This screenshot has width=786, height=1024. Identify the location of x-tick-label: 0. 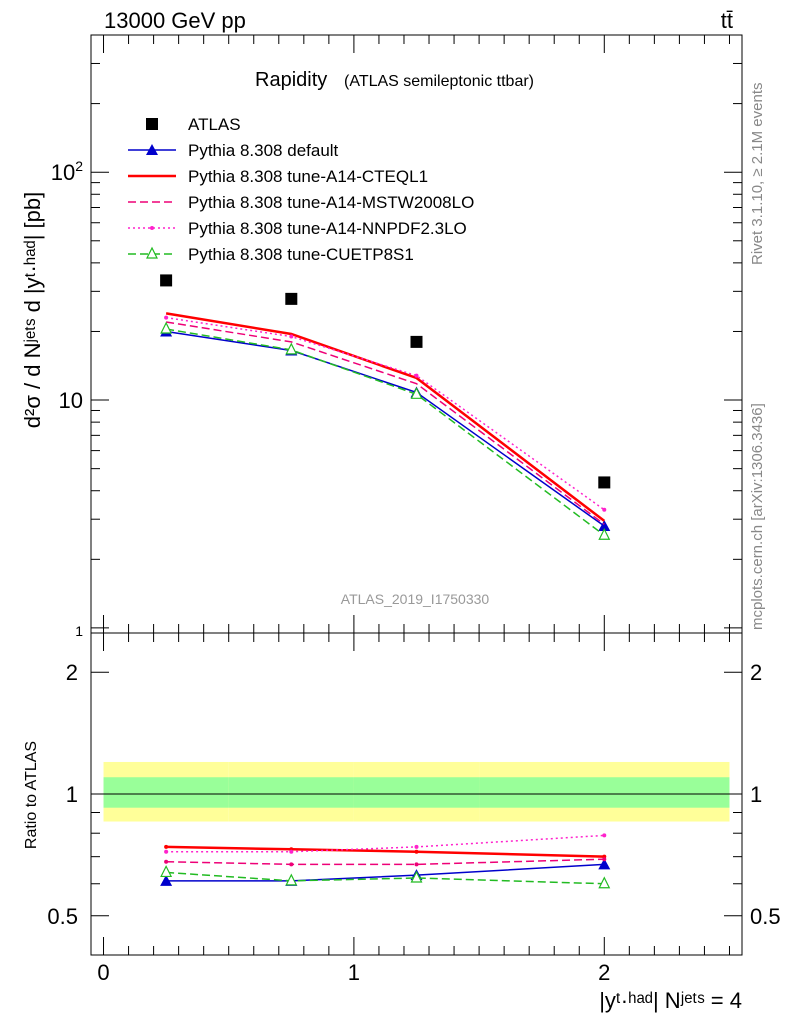
(103, 972).